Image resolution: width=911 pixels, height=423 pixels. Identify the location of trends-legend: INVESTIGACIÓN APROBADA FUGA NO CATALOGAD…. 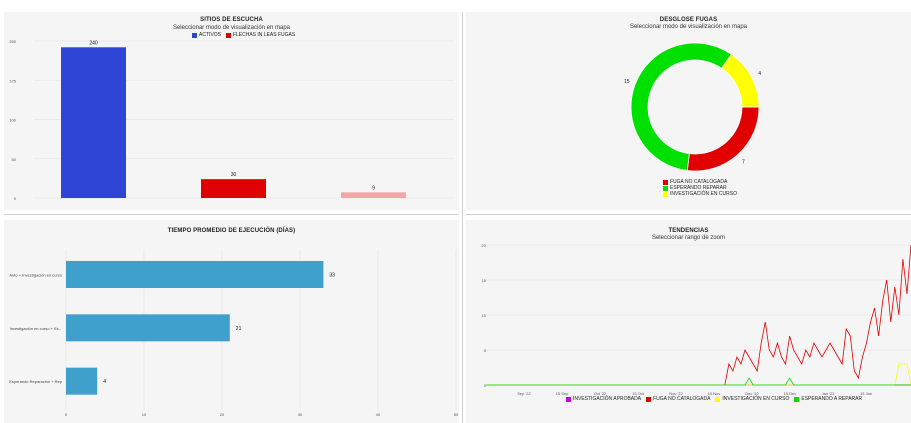
(714, 399).